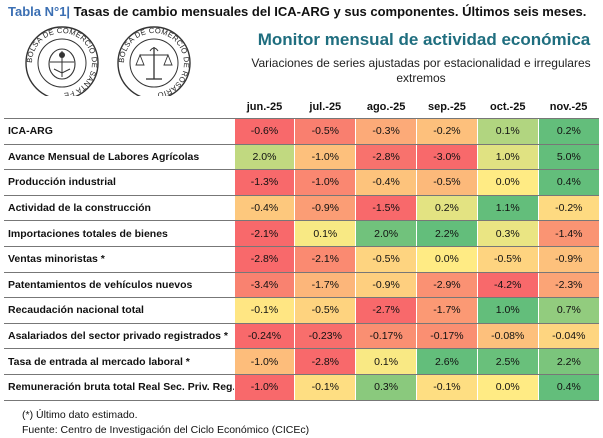 The image size is (603, 438). Describe the element at coordinates (386, 131) in the screenshot. I see `value-cell: -0.3%` at that location.